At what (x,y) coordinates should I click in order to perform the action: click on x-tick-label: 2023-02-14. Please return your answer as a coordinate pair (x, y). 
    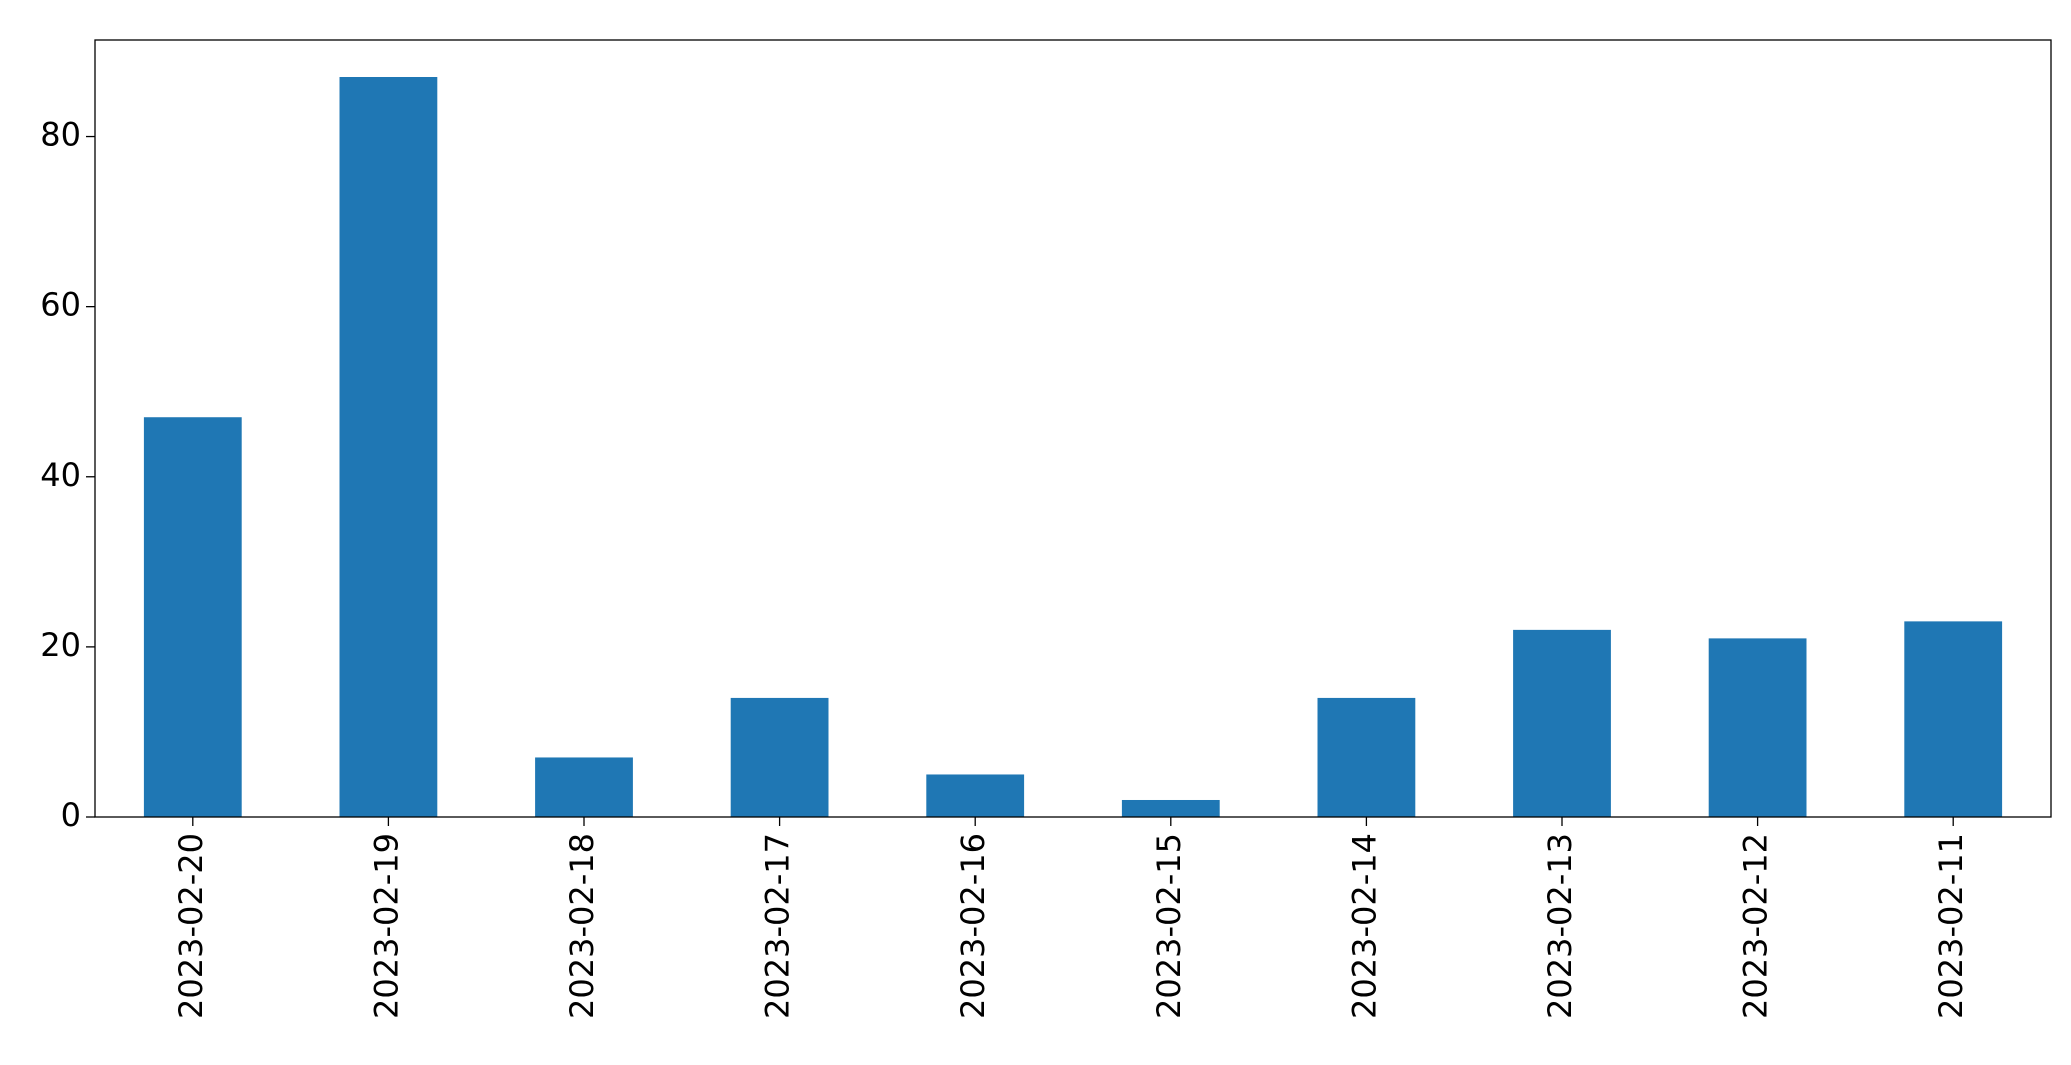
    Looking at the image, I should click on (1364, 926).